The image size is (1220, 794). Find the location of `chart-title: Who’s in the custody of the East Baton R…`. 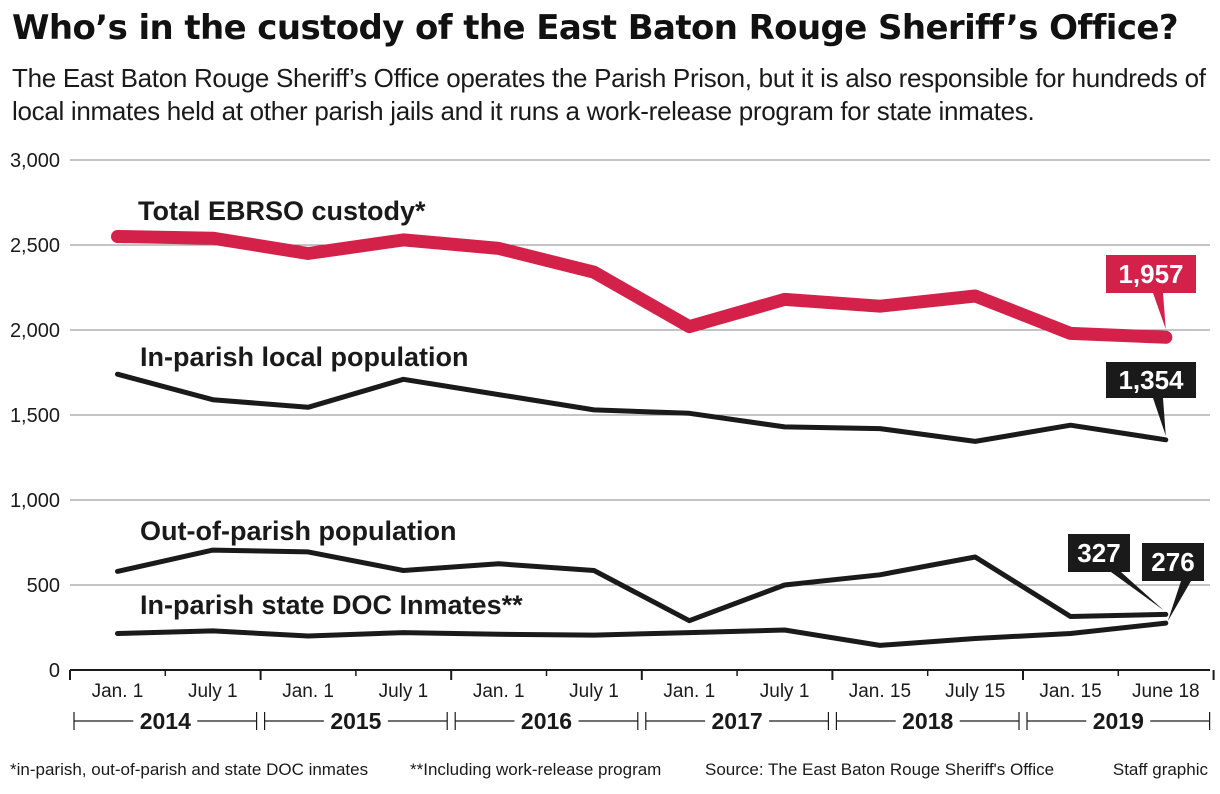

chart-title: Who’s in the custody of the East Baton R… is located at coordinates (595, 28).